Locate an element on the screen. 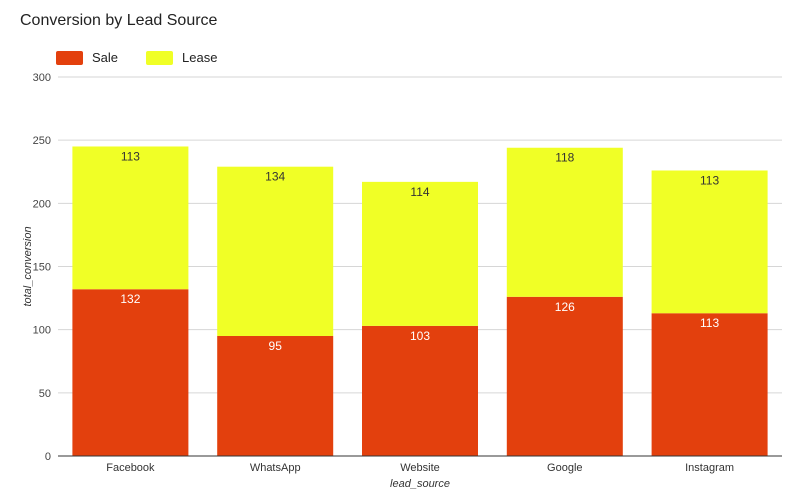  y-tick-label: 300 is located at coordinates (42, 78).